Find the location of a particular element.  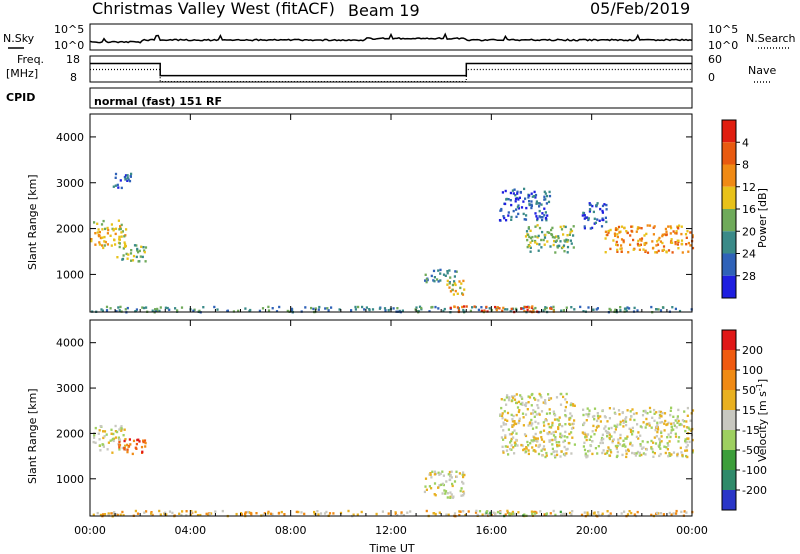

power-colorbar-label: Power [dB] is located at coordinates (762, 218).